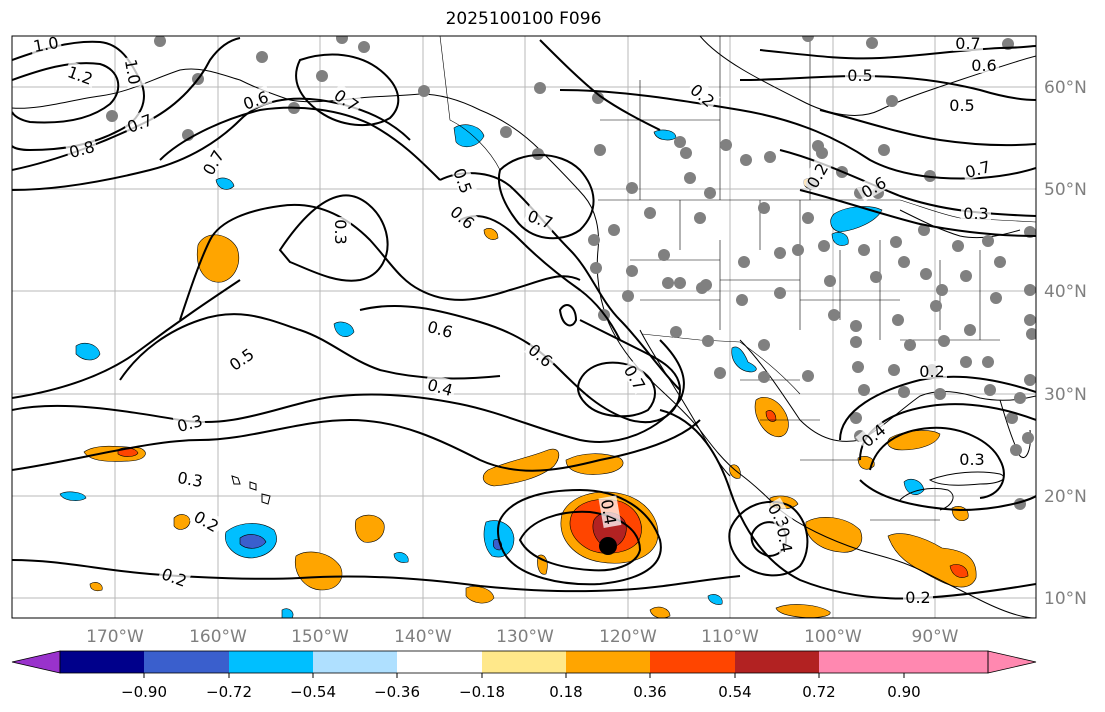 This screenshot has height=712, width=1105. I want to click on latitude-label: 40°N, so click(1065, 292).